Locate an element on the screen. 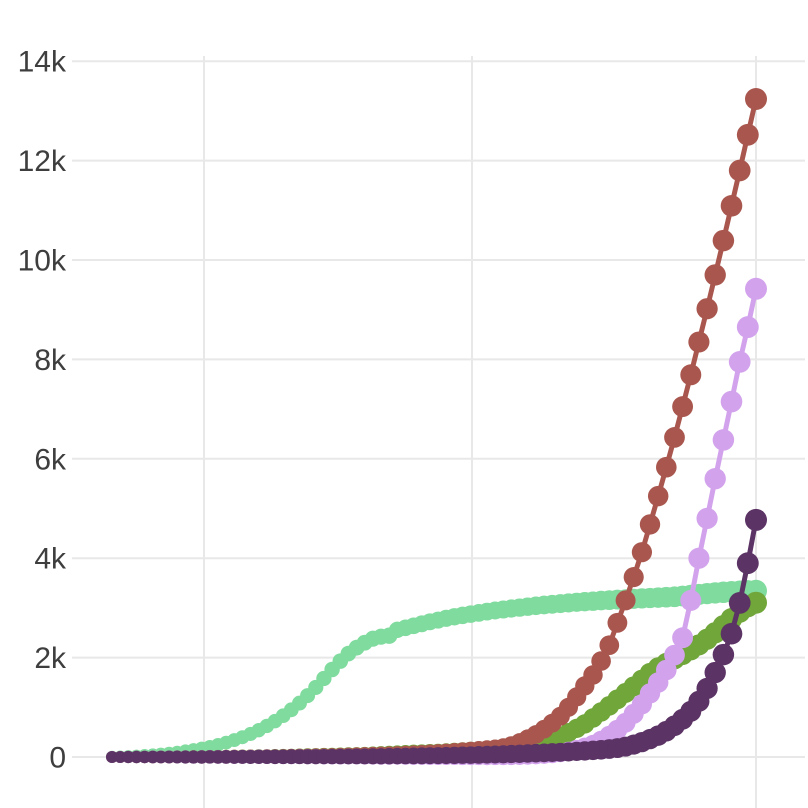 The image size is (808, 808). y-tick-label: 14k is located at coordinates (42, 62).